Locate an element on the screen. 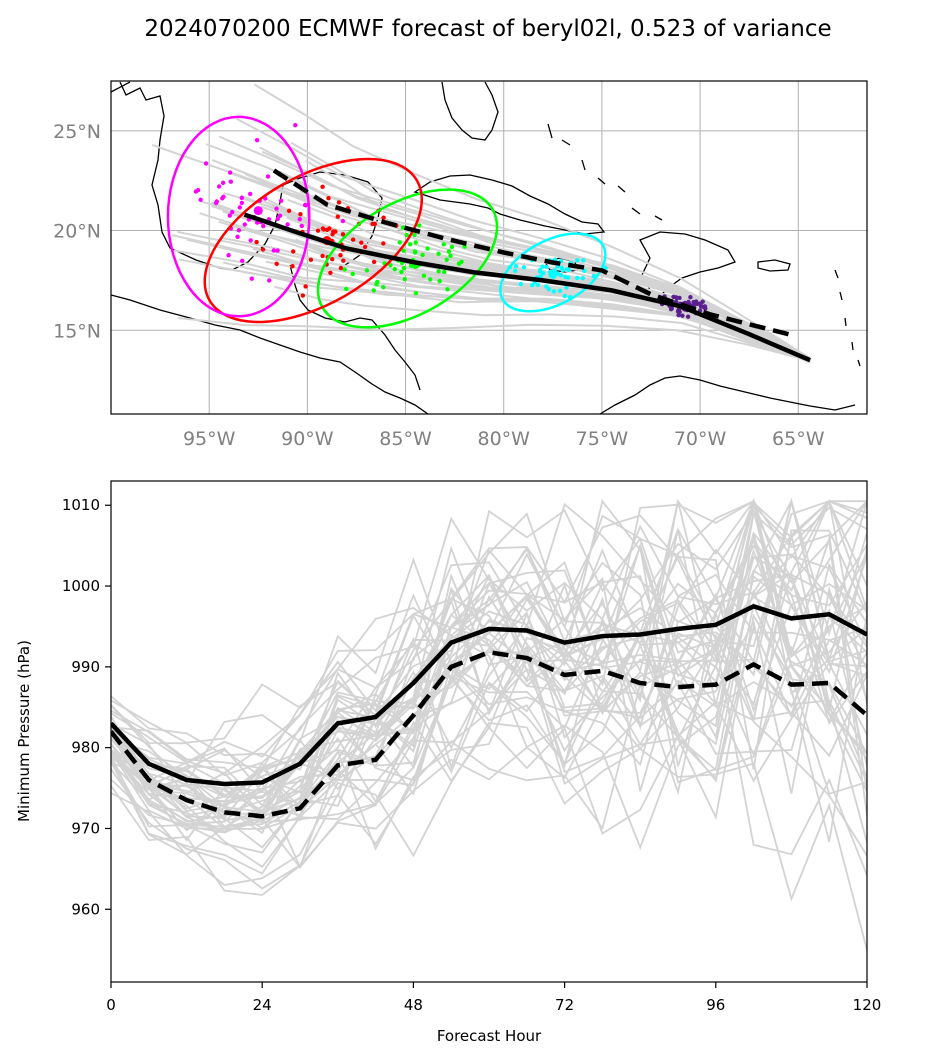  coastline-bahamas is located at coordinates (605, 172).